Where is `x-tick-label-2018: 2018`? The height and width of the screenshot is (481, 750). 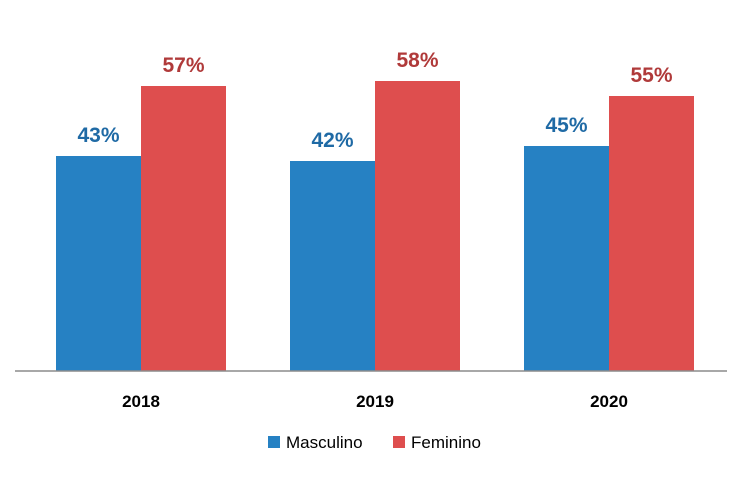 x-tick-label-2018: 2018 is located at coordinates (141, 401).